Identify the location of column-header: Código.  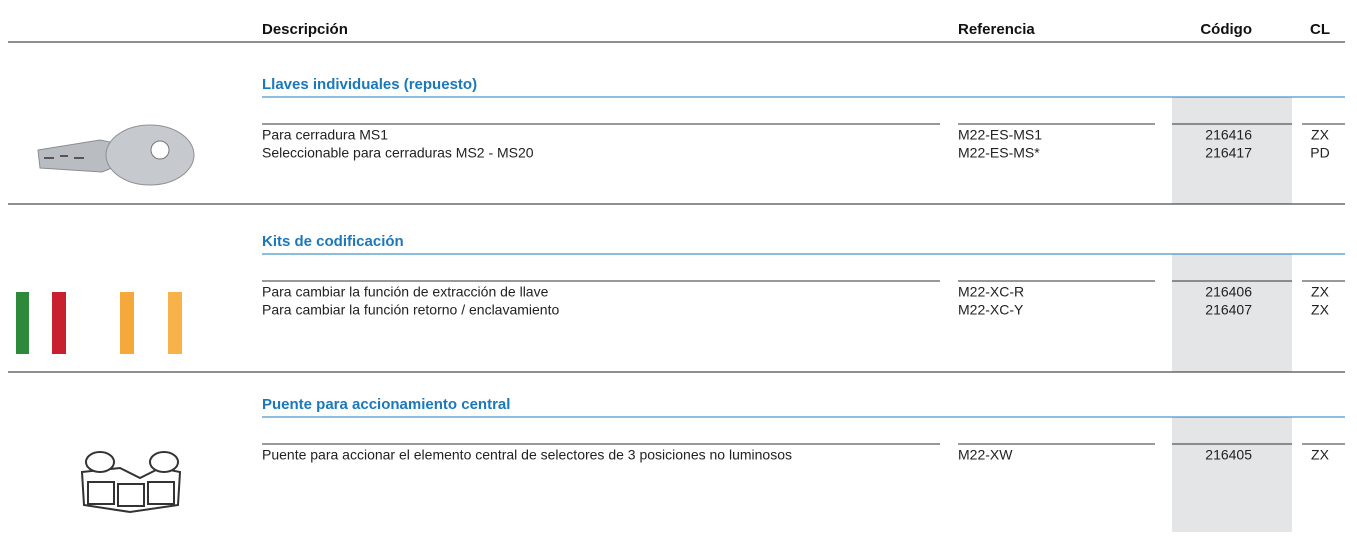
(1226, 29).